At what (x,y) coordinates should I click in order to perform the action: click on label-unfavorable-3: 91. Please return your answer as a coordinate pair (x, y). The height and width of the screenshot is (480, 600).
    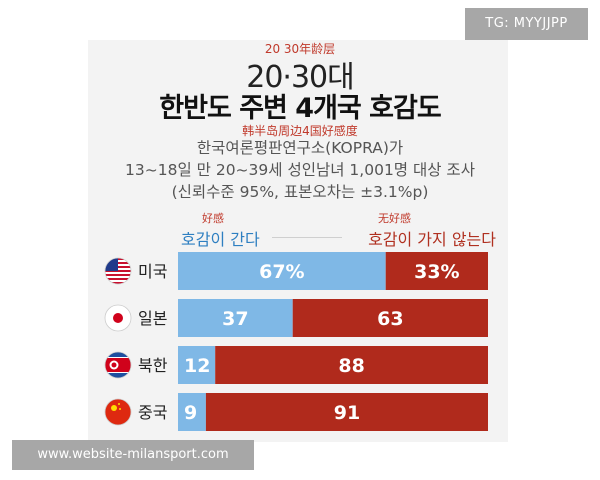
    Looking at the image, I should click on (347, 413).